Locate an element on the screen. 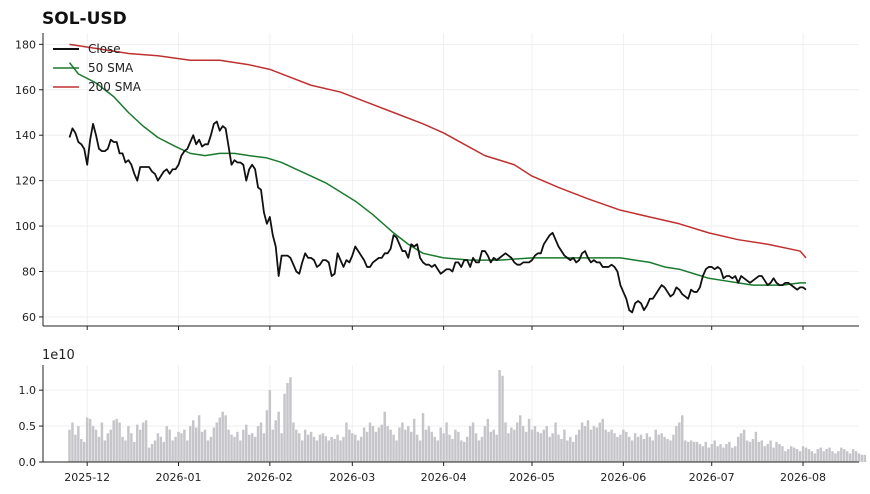 The width and height of the screenshot is (870, 494). xtick-label: 2026-07 is located at coordinates (712, 477).